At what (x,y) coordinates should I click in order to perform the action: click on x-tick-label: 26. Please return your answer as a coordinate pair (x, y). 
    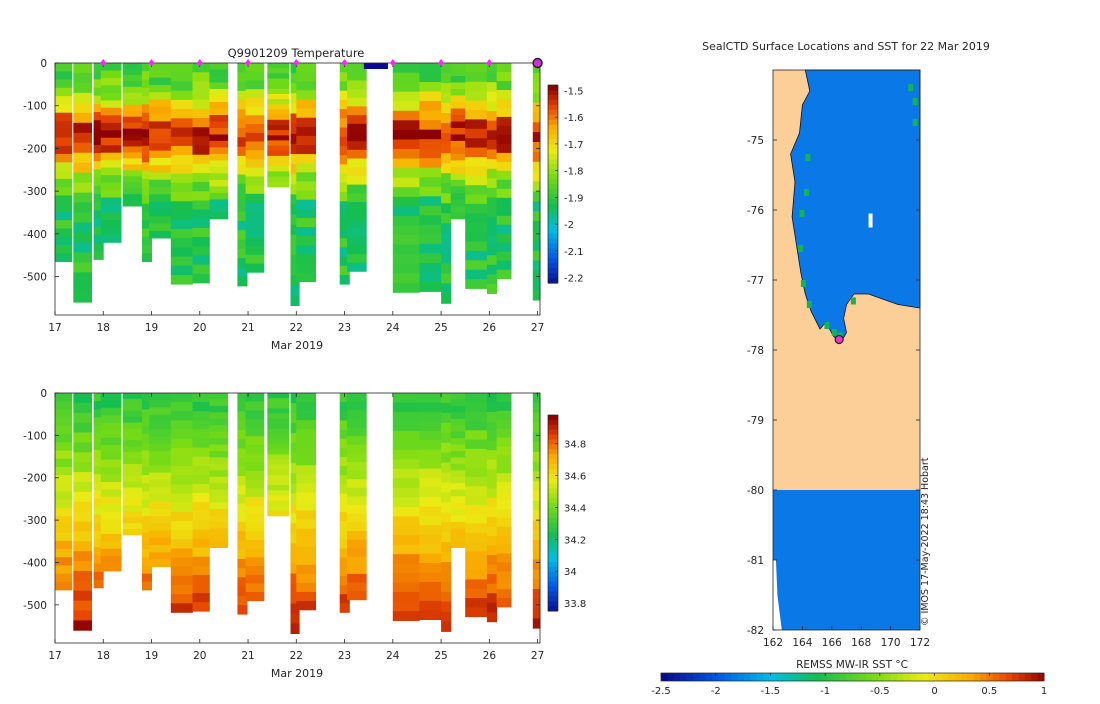
    Looking at the image, I should click on (490, 656).